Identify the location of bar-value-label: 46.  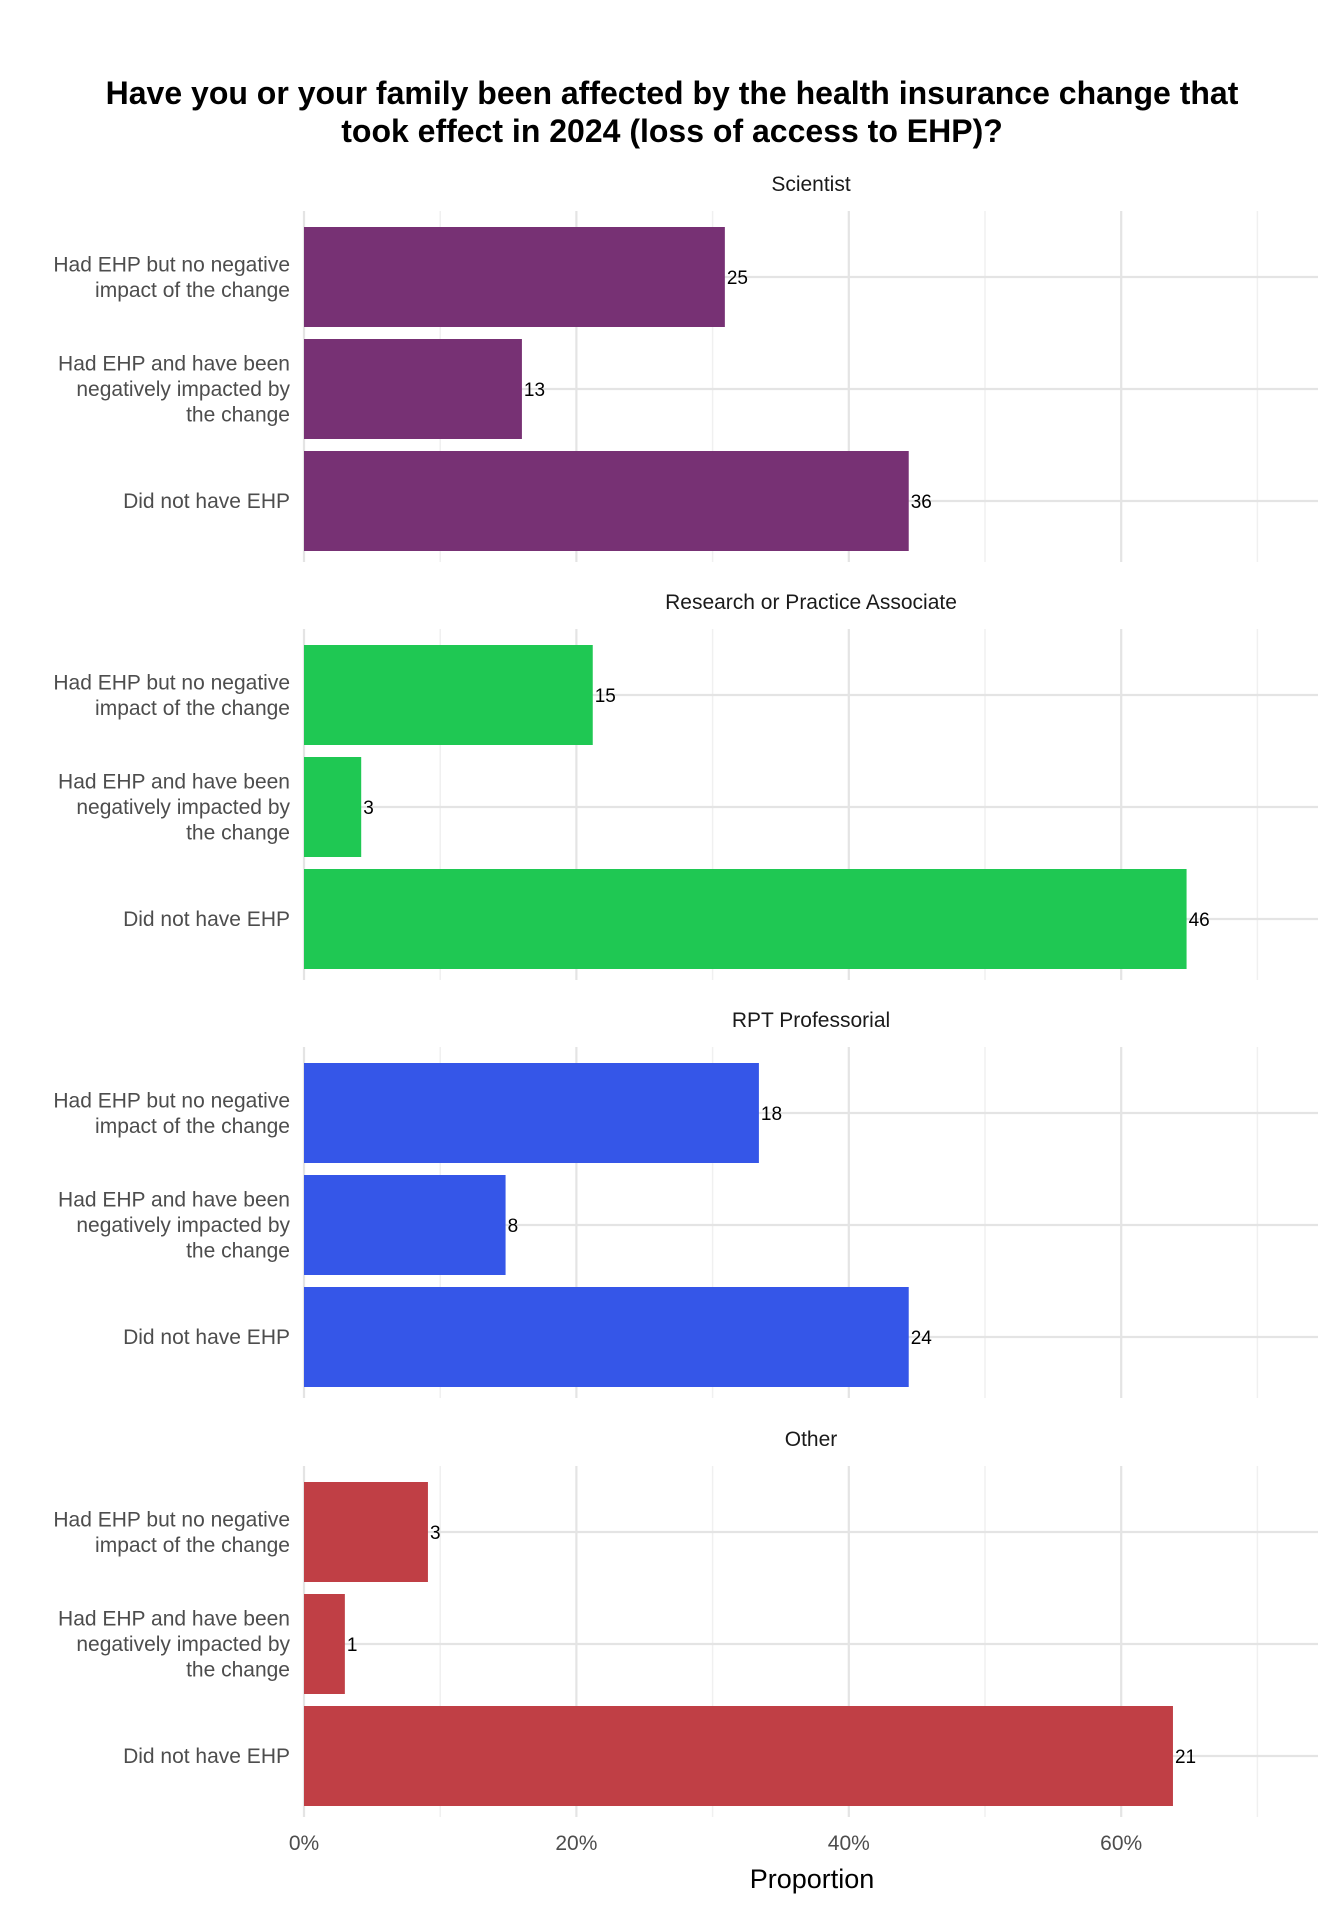
(1199, 920).